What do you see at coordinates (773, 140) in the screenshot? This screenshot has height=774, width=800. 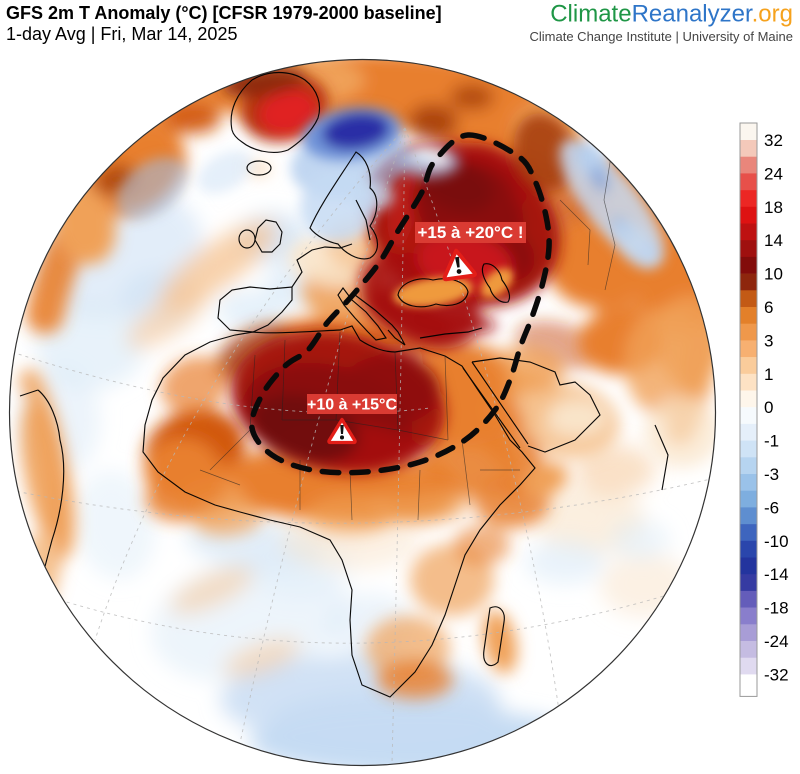 I see `svg-text: 32` at bounding box center [773, 140].